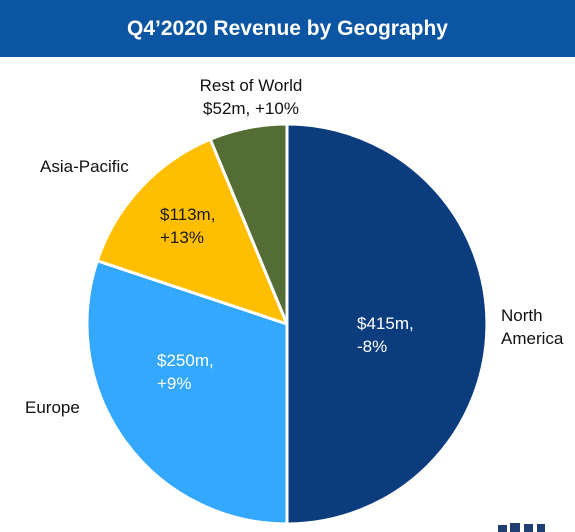 This screenshot has height=532, width=575. I want to click on europe-label: Europe, so click(52, 407).